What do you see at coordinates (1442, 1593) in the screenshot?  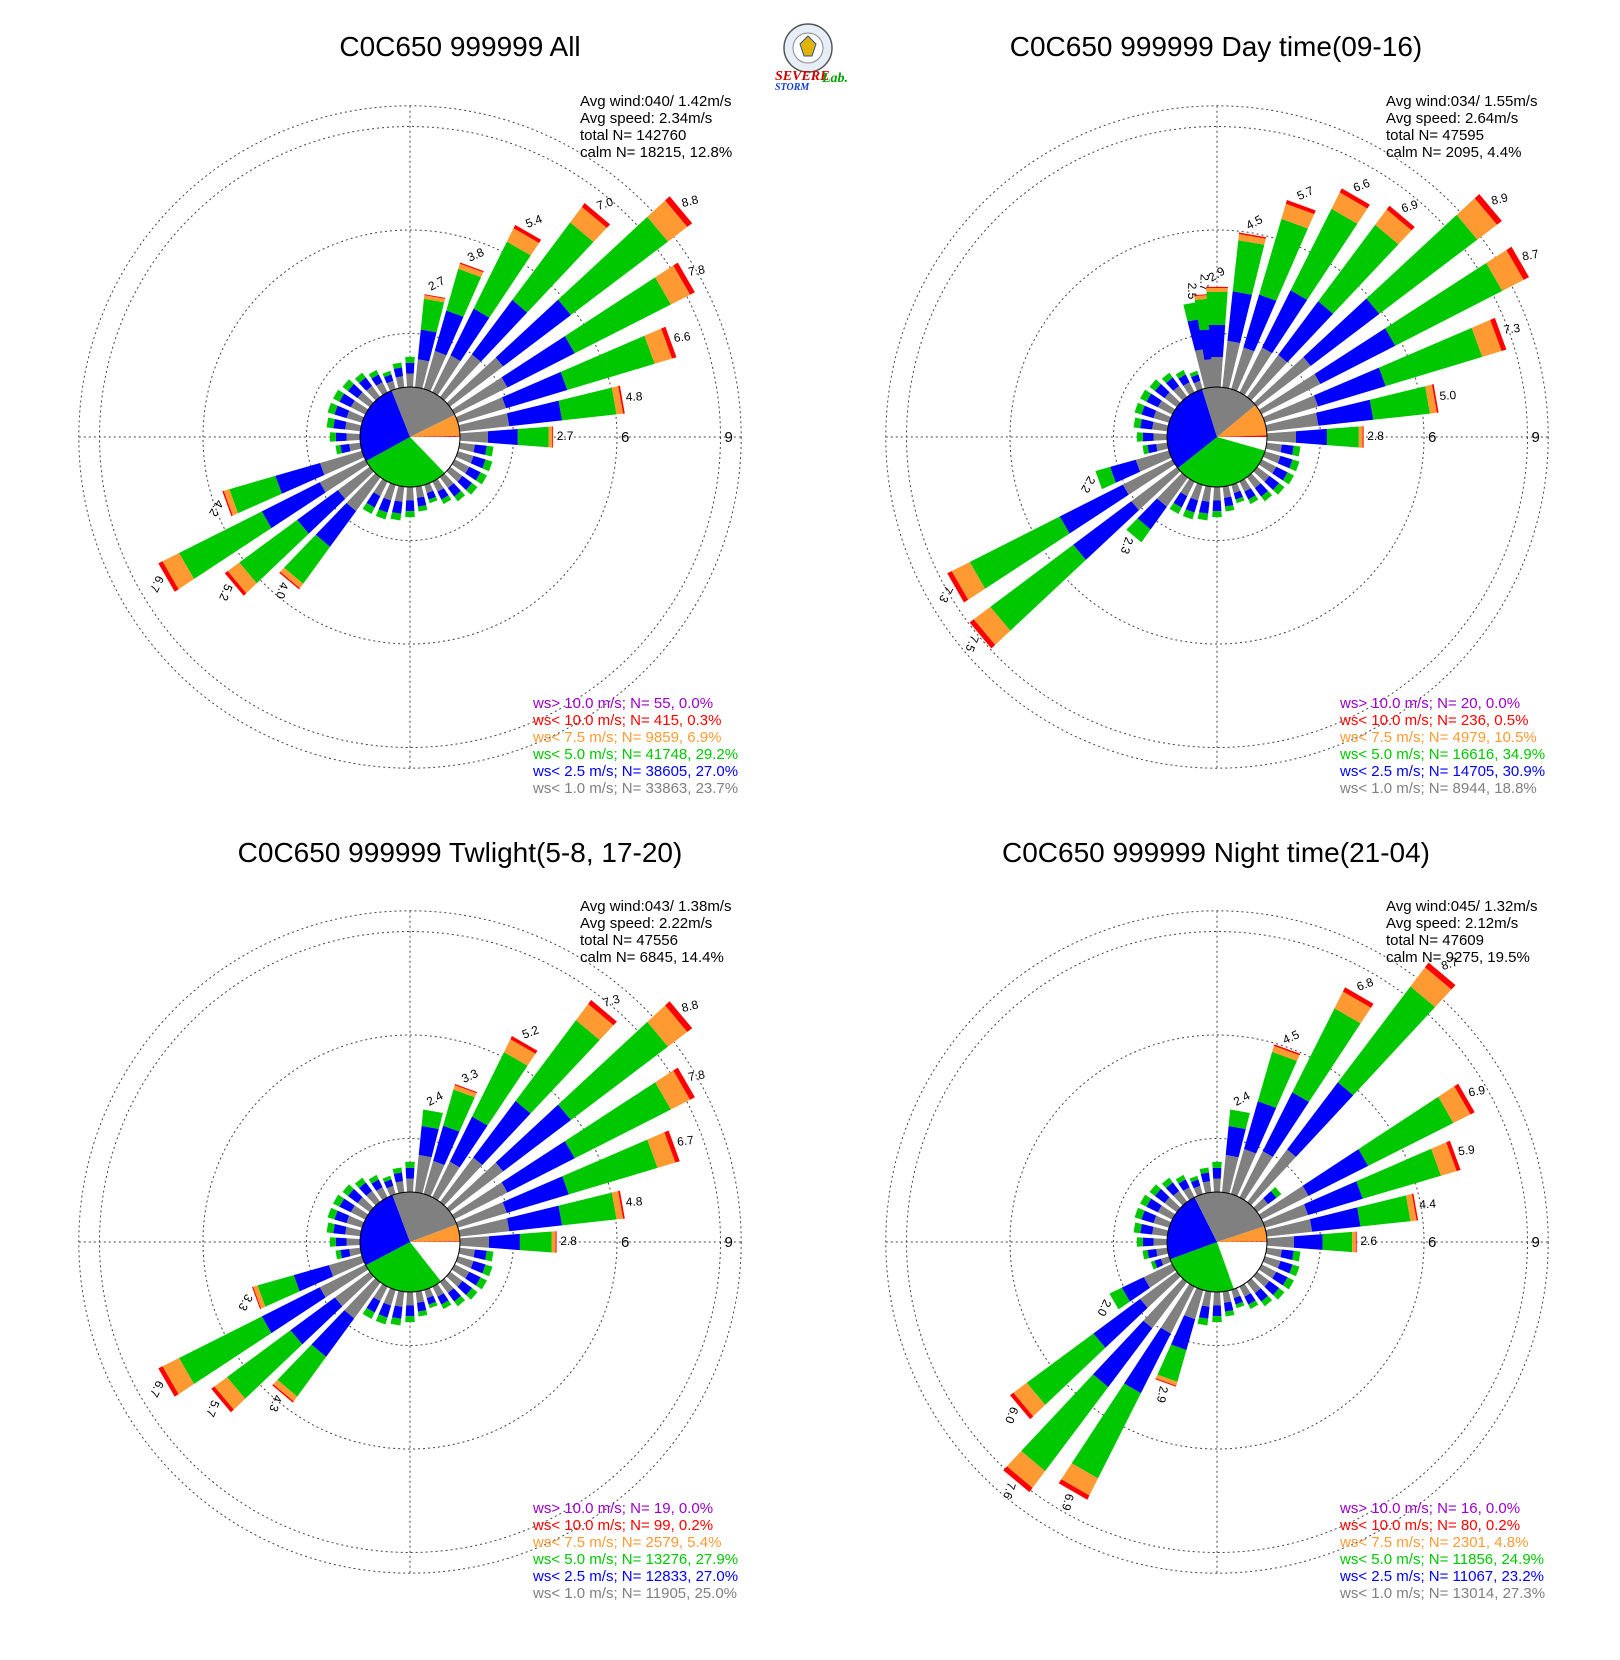 I see `legend-entry: ws< 1.0 m/s; N= 13014, 27.3%` at bounding box center [1442, 1593].